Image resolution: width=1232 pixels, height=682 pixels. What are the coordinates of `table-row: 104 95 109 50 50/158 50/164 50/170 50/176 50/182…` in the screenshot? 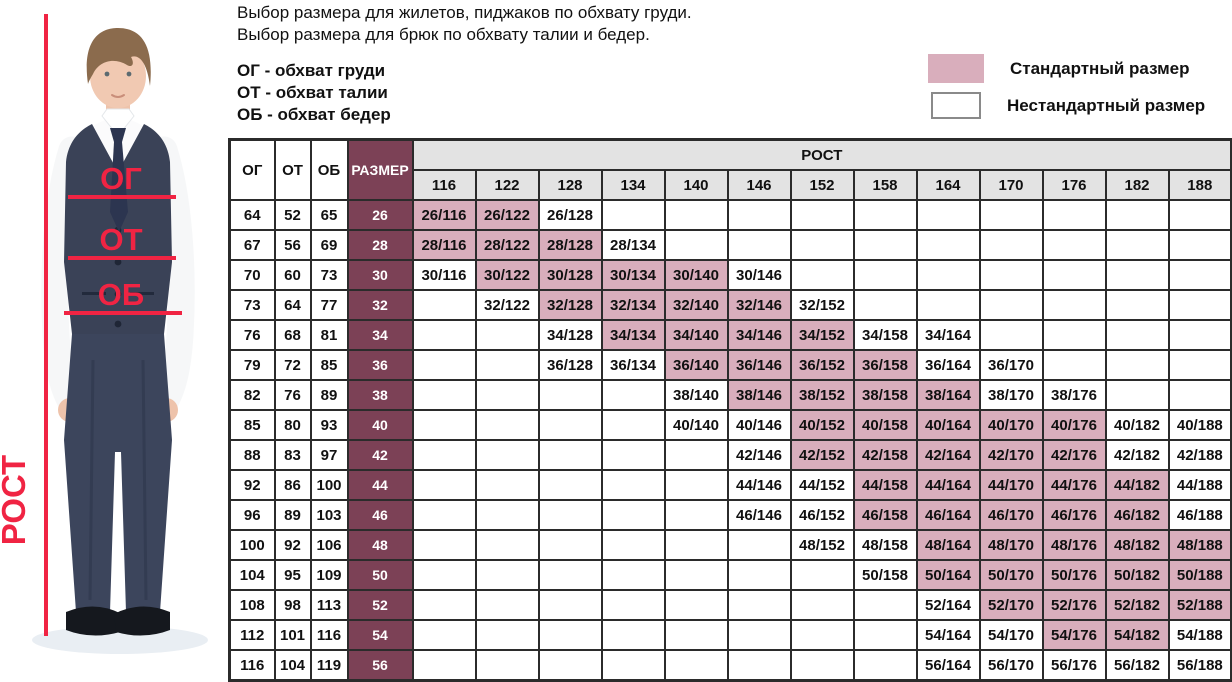 It's located at (730, 575).